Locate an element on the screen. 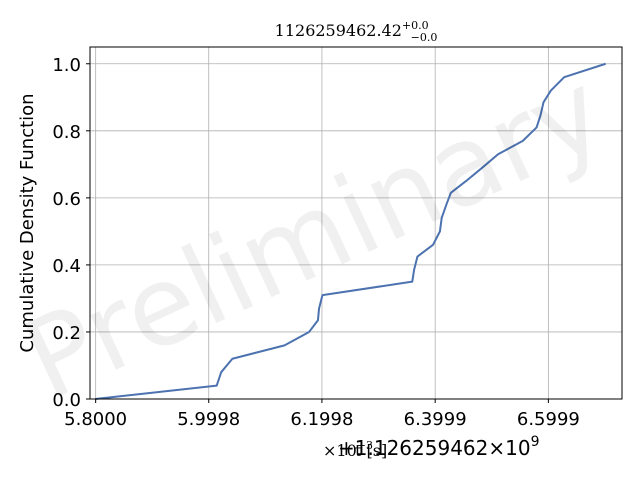  y-tick-label: 0.2 is located at coordinates (66, 333).